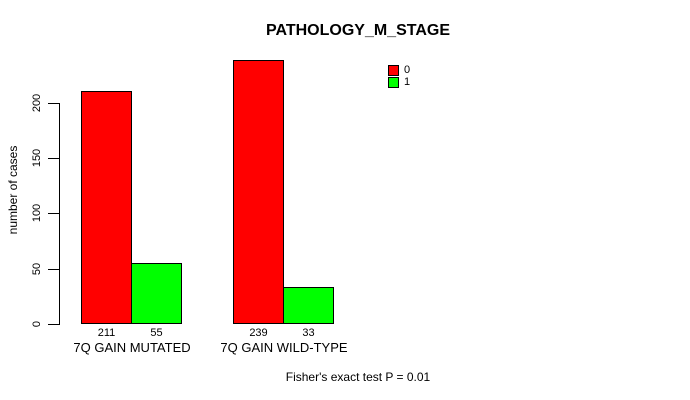 The width and height of the screenshot is (690, 400). Describe the element at coordinates (407, 70) in the screenshot. I see `legend-label: 0` at that location.